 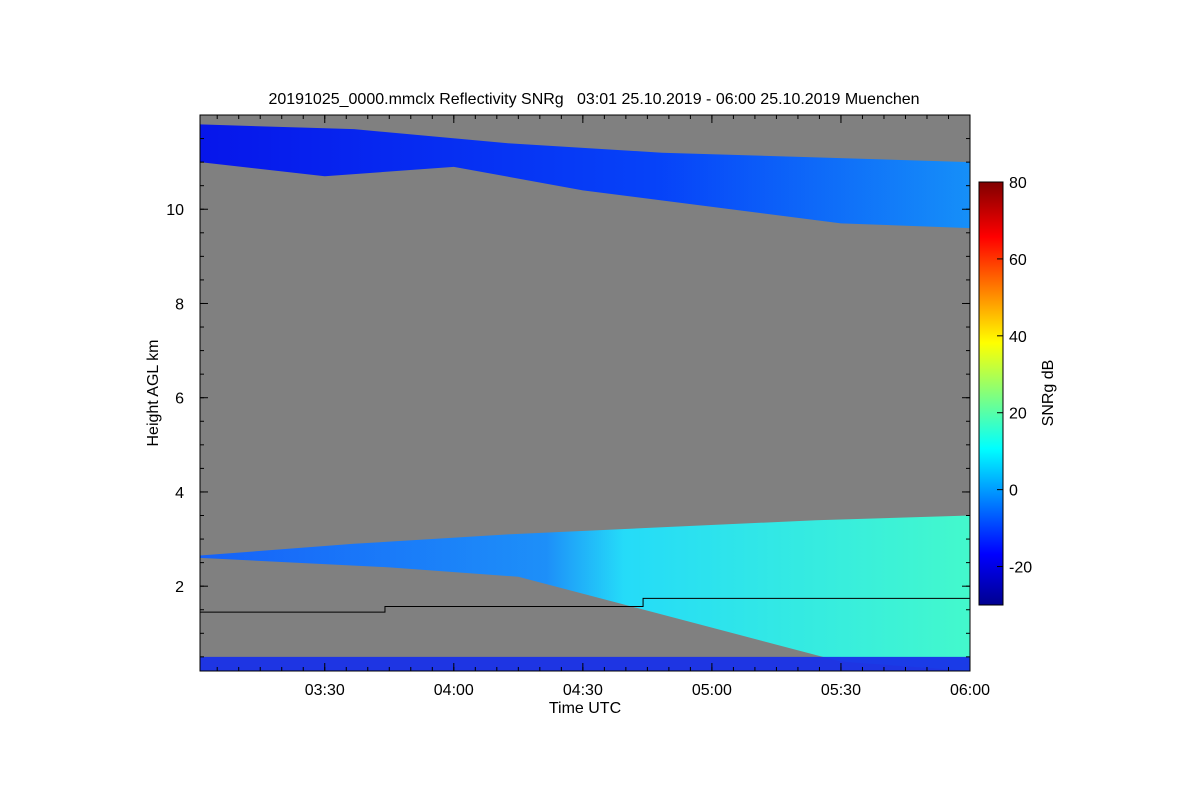 I want to click on colorbar-label: SNRg dB, so click(x=1048, y=393).